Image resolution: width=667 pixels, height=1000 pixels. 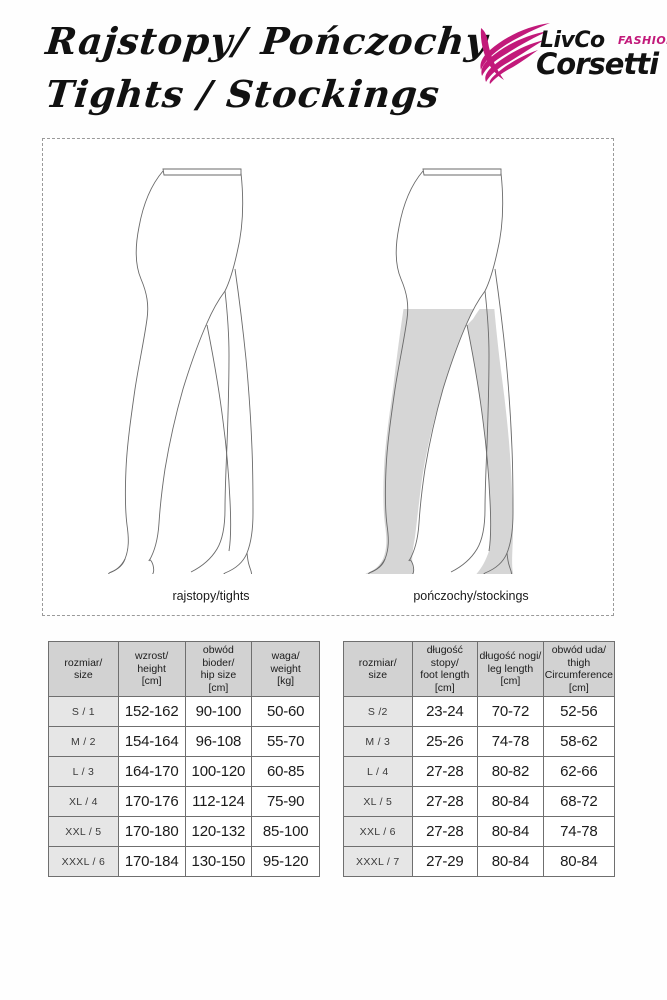 What do you see at coordinates (378, 771) in the screenshot?
I see `cell-size: L / 4` at bounding box center [378, 771].